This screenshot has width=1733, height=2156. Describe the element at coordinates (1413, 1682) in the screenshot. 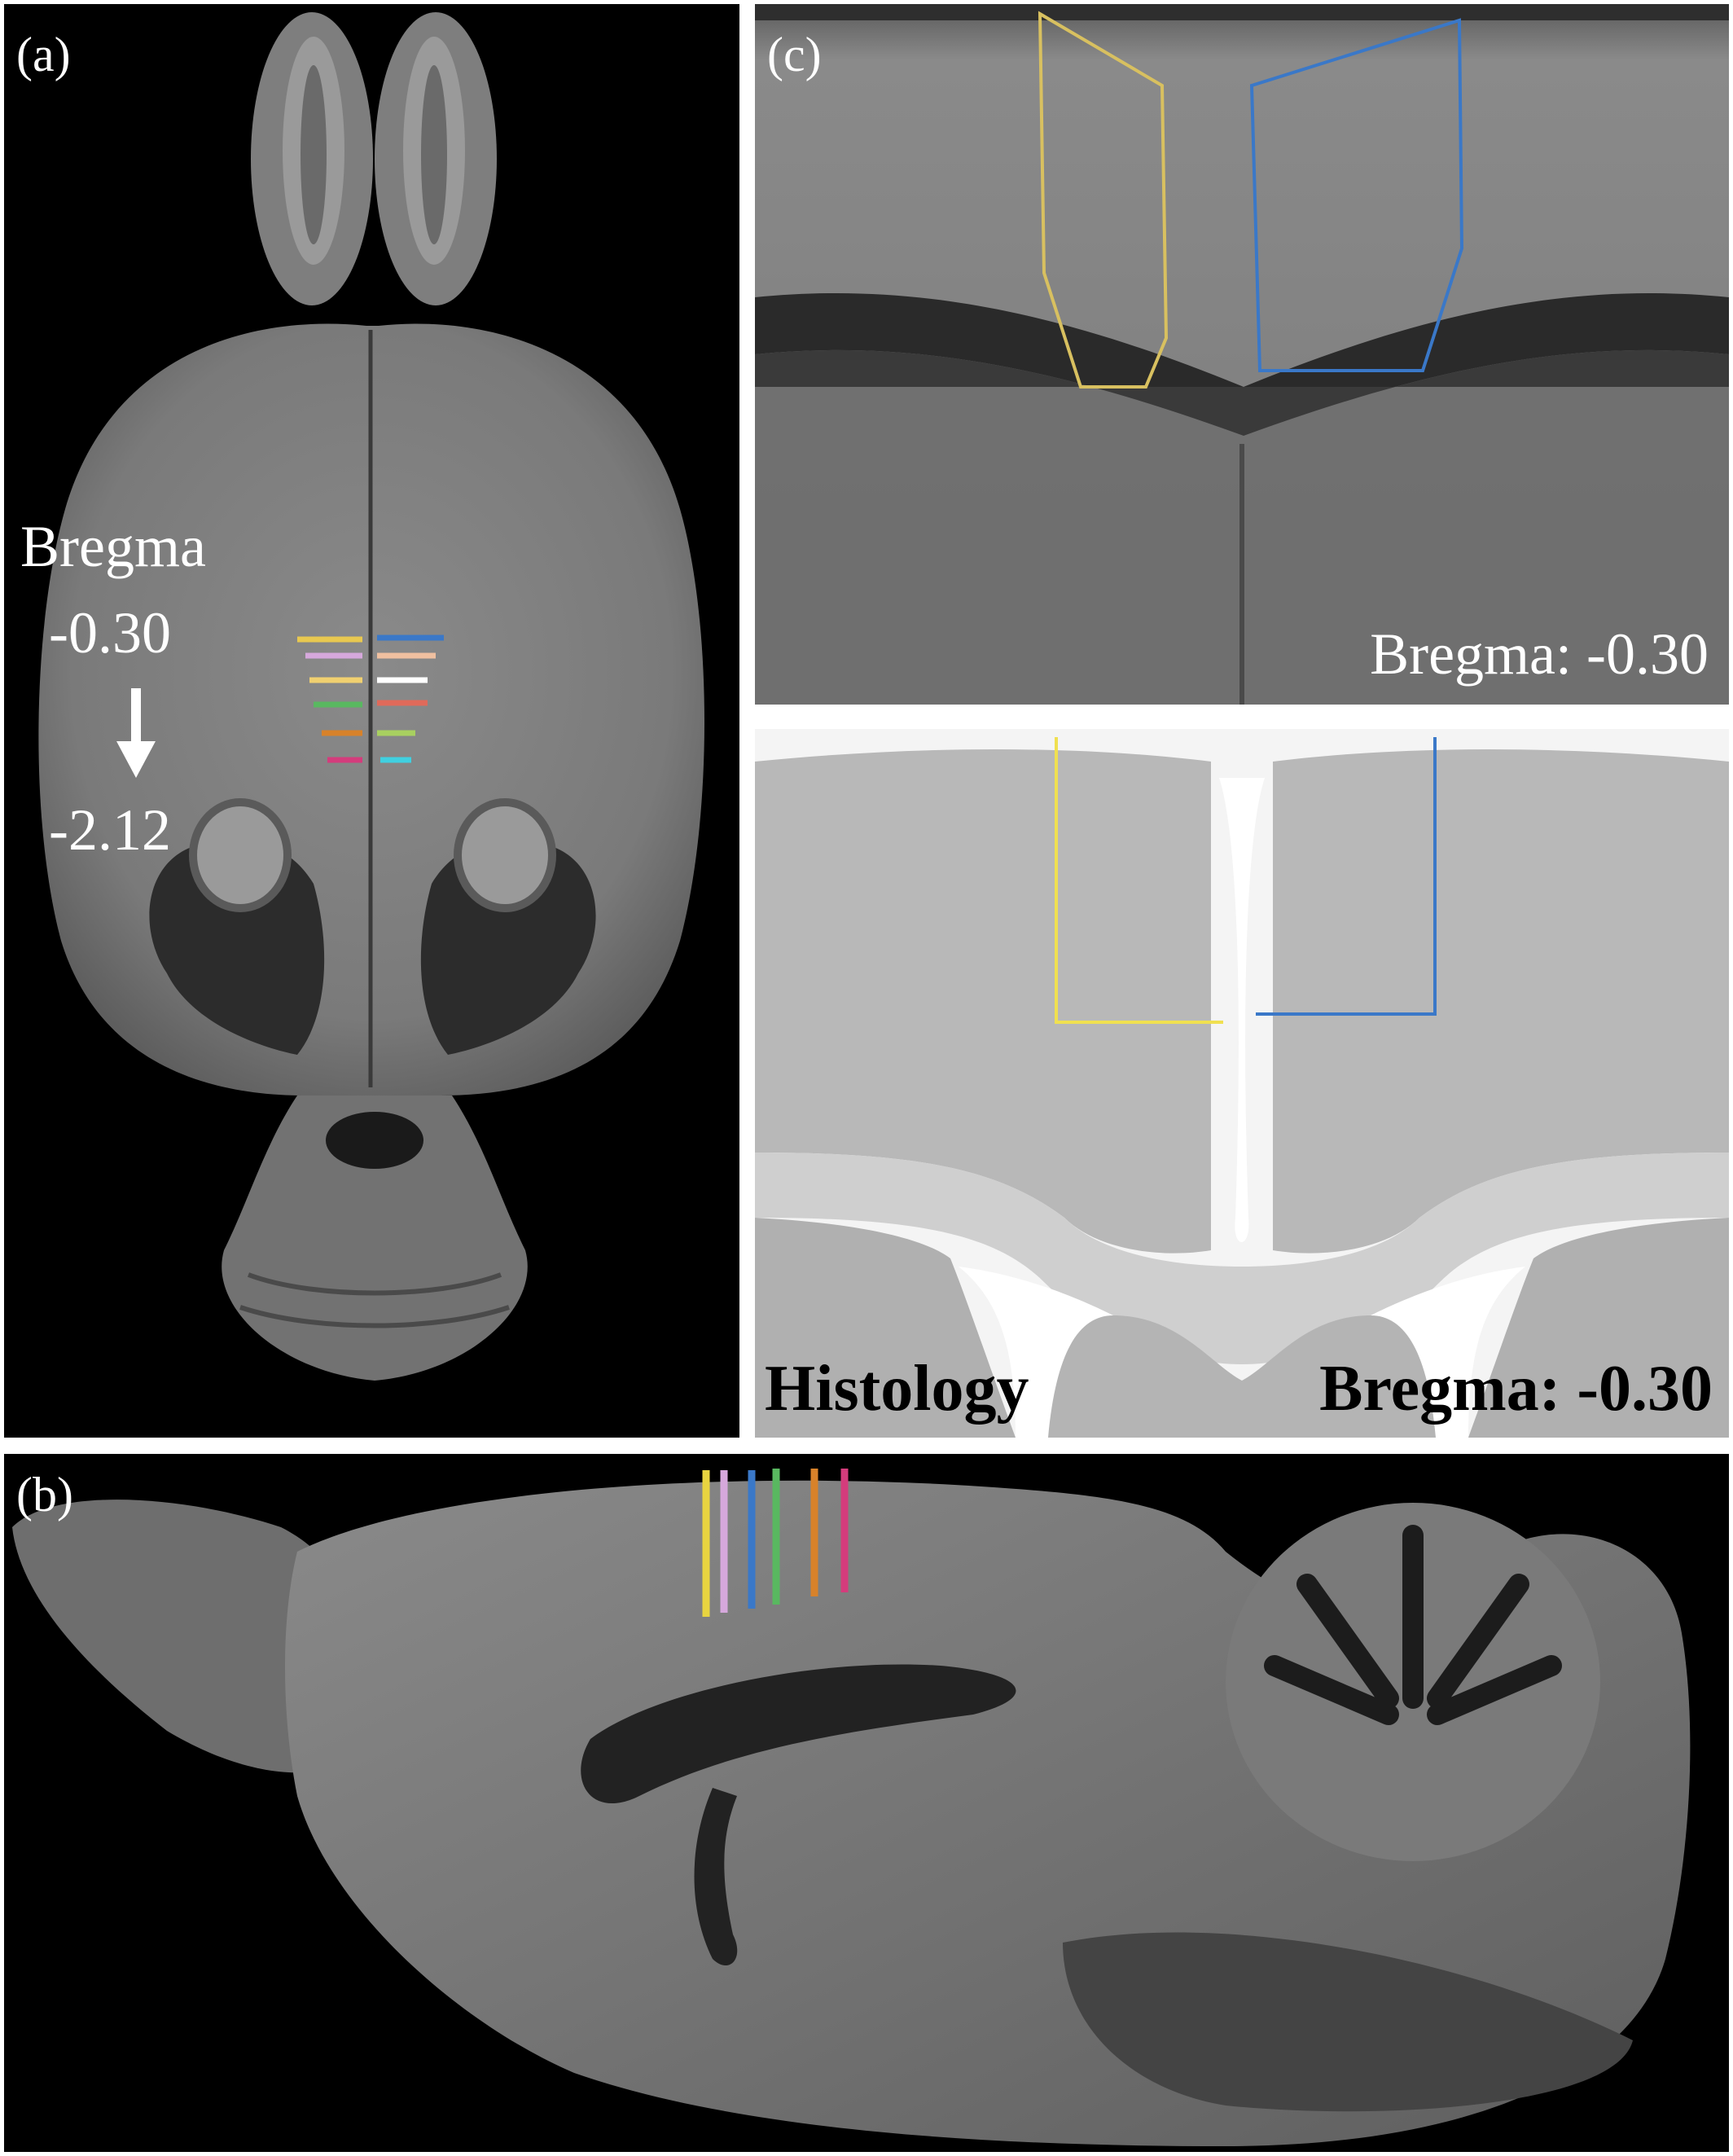

I see `cerebellum` at that location.